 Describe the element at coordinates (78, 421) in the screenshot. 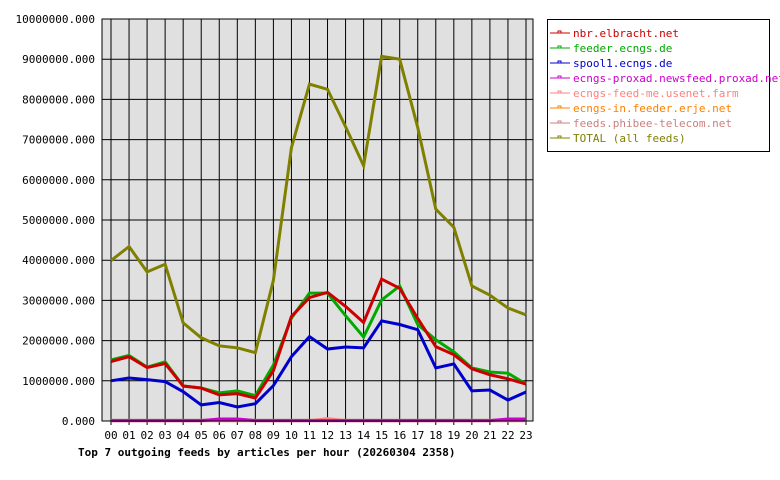

I see `y-tick-label: 0.000` at that location.